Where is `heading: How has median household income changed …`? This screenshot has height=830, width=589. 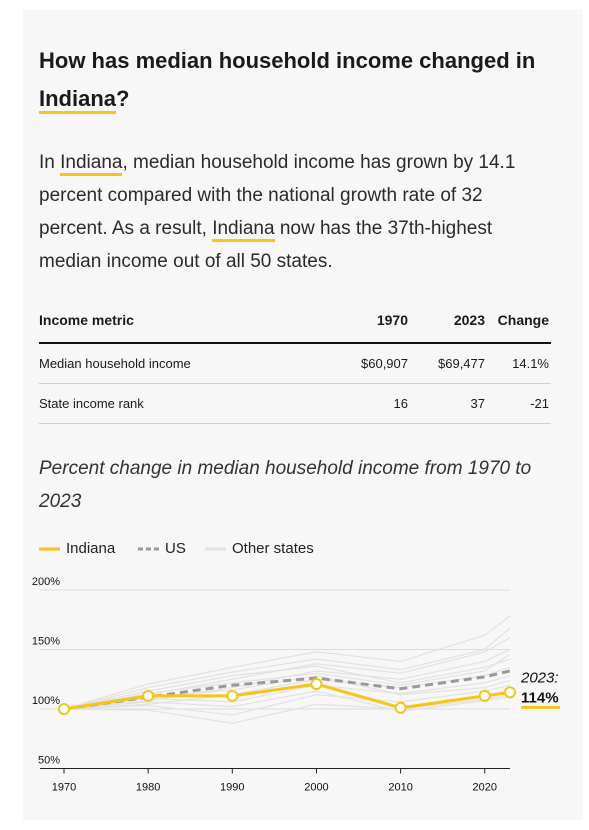
heading: How has median household income changed … is located at coordinates (299, 80).